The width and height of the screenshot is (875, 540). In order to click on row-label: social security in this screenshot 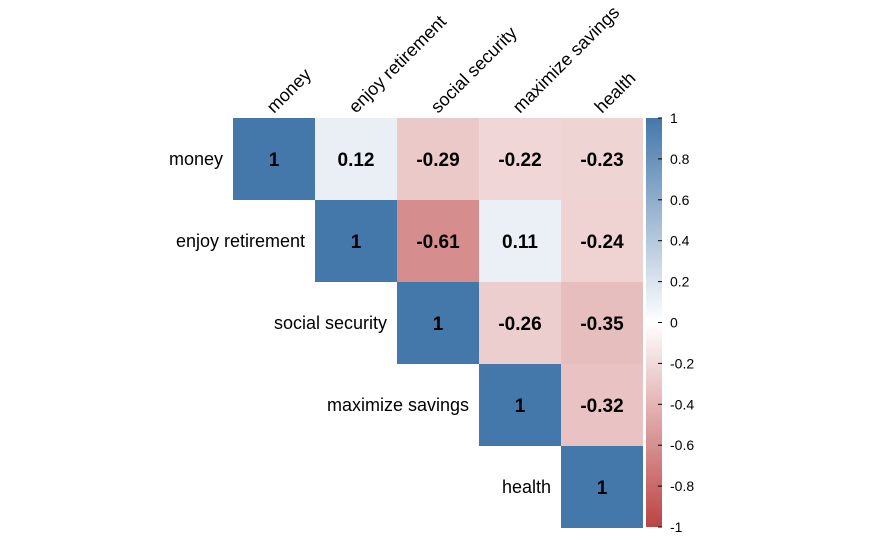, I will do `click(330, 323)`.